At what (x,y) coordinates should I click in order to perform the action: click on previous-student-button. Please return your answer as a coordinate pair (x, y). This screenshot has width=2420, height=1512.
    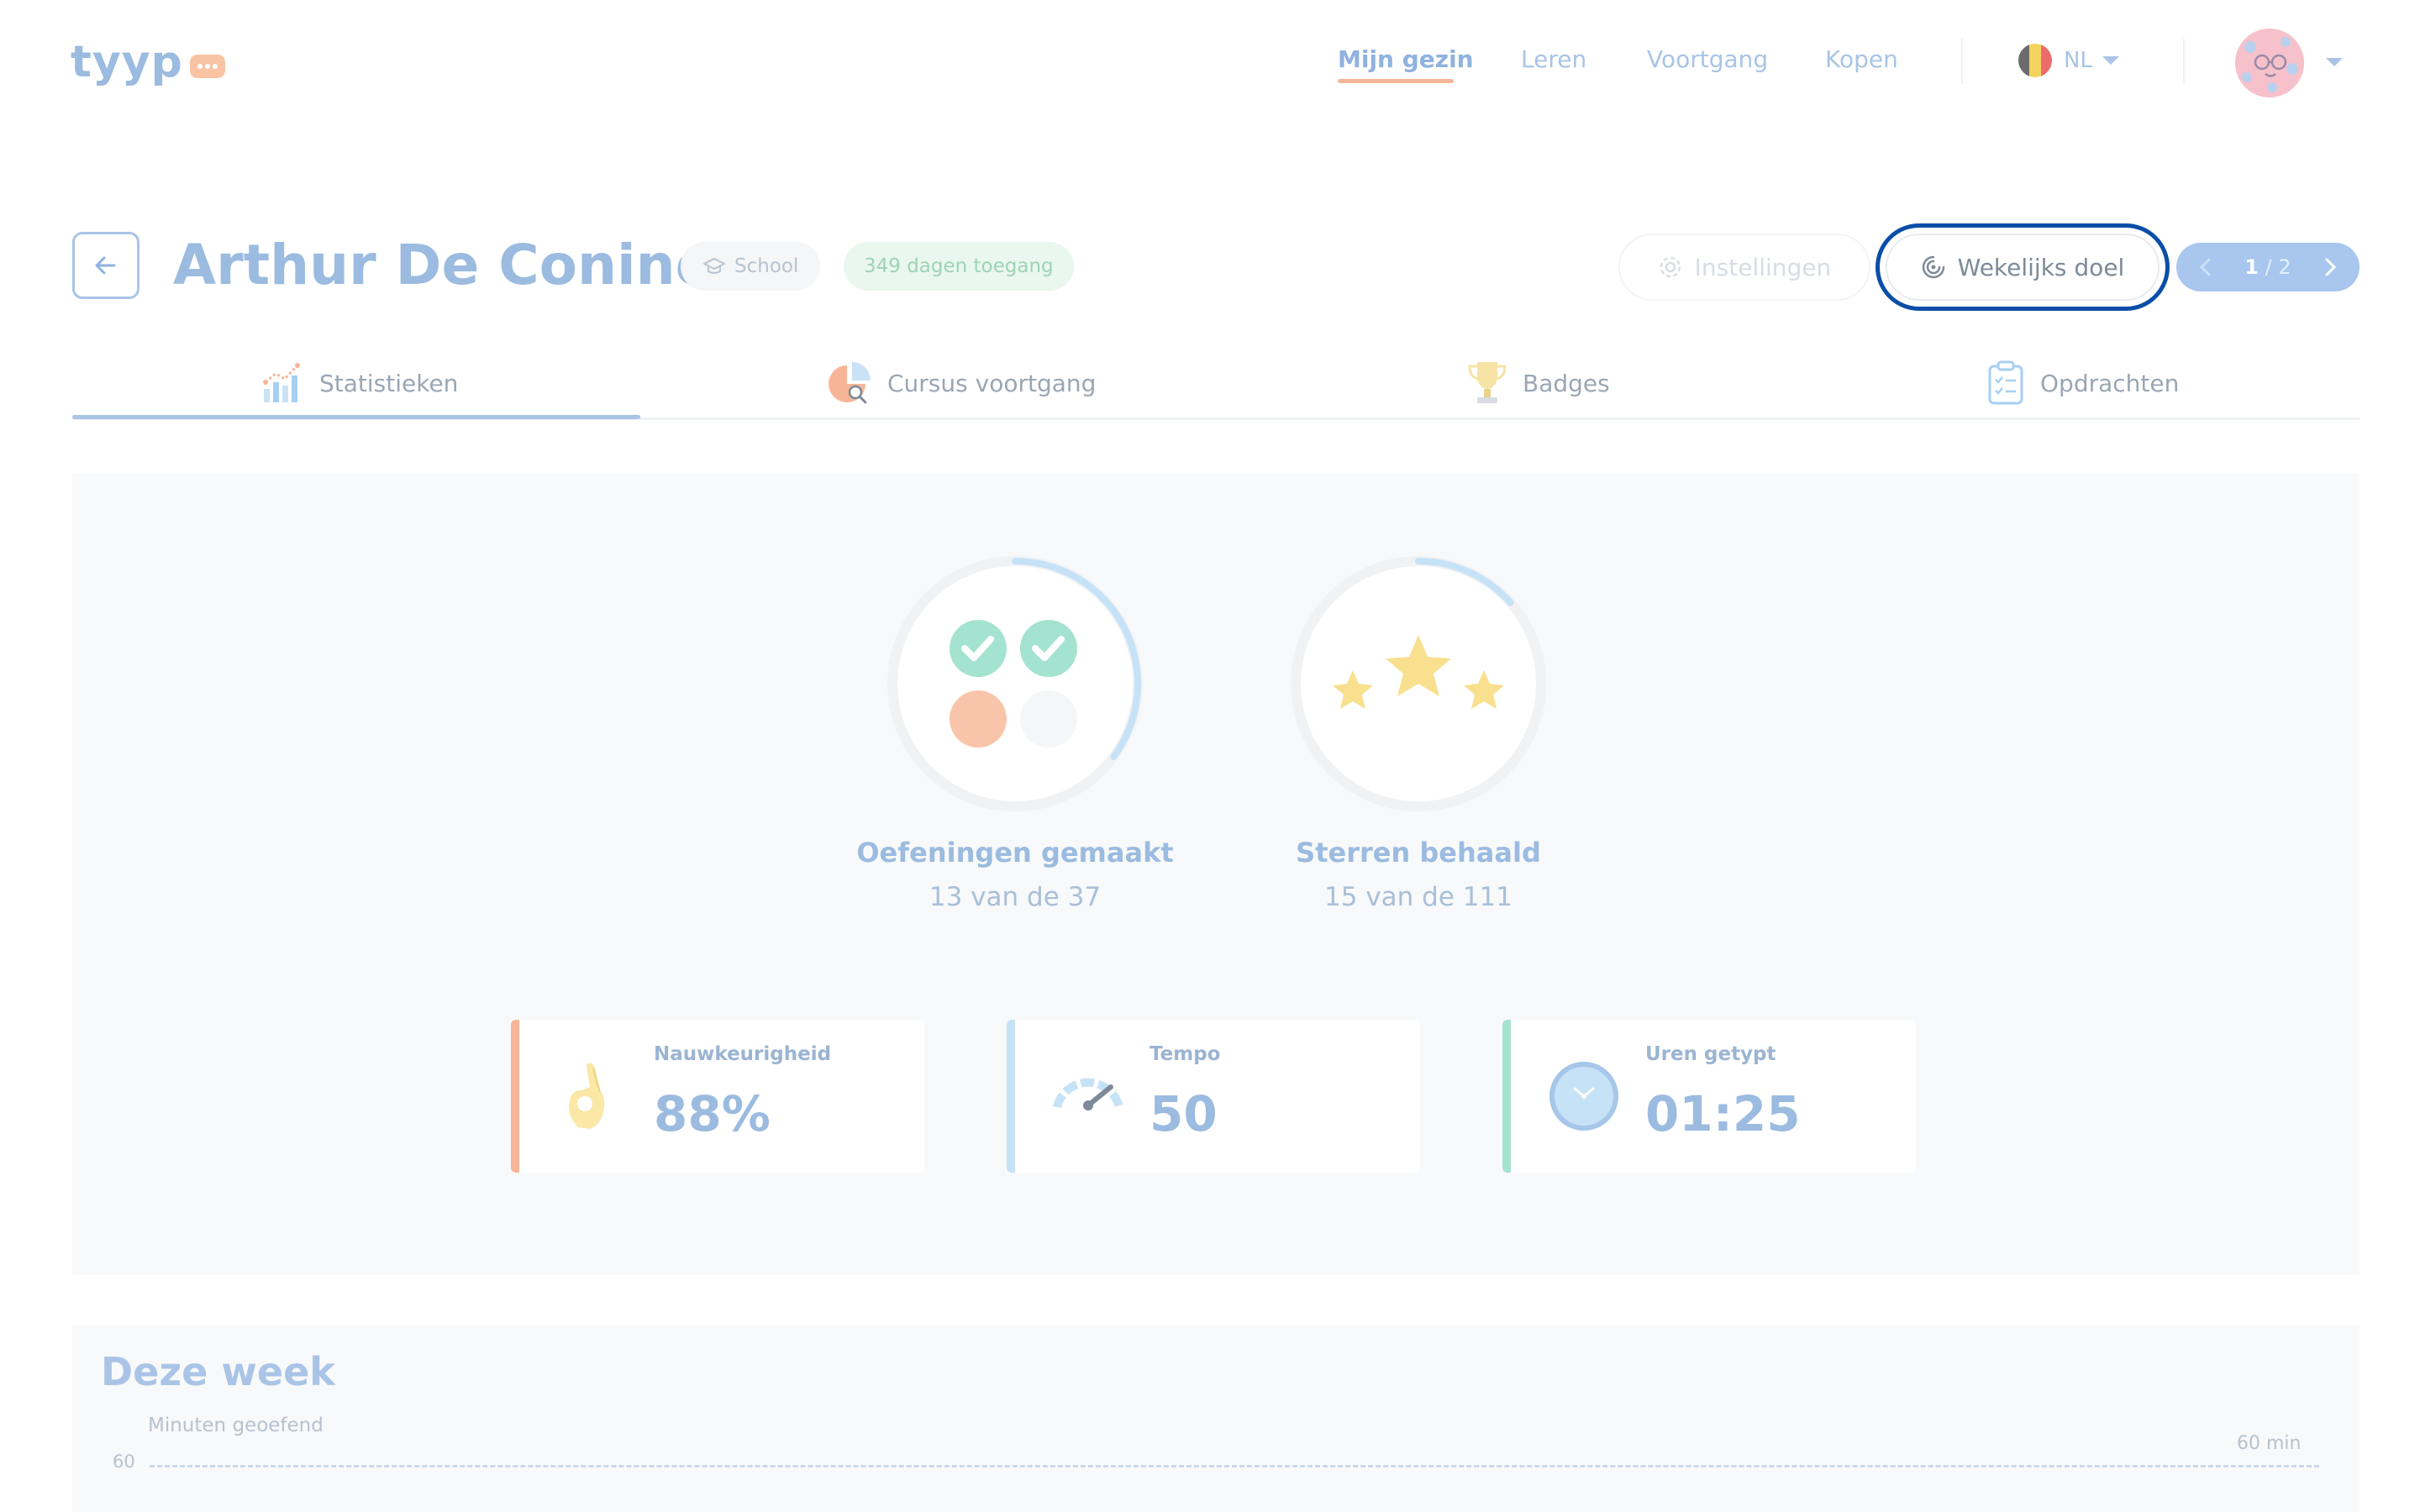
    Looking at the image, I should click on (2206, 267).